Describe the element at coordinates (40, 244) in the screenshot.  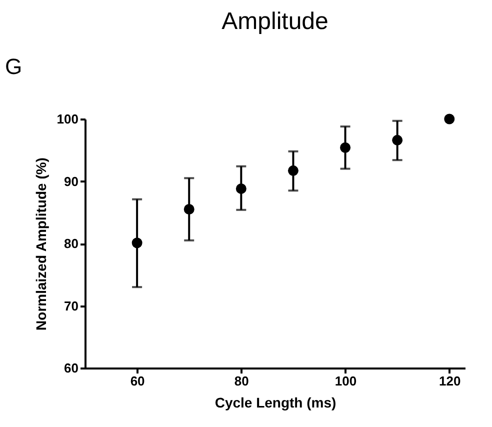
I see `y-axis-title: Normlaized Amplitude (%)` at that location.